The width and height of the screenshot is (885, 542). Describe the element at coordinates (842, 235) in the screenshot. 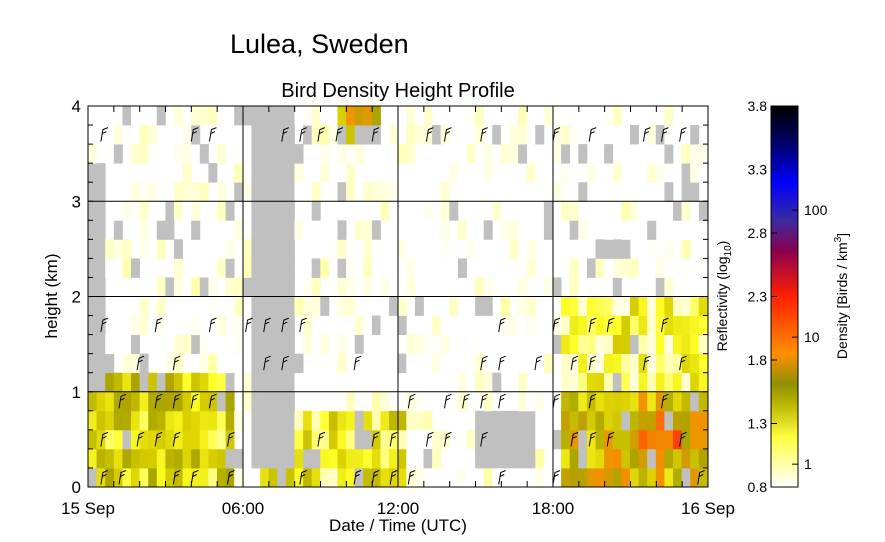

I see `colorbar-density-label-end: ]` at that location.